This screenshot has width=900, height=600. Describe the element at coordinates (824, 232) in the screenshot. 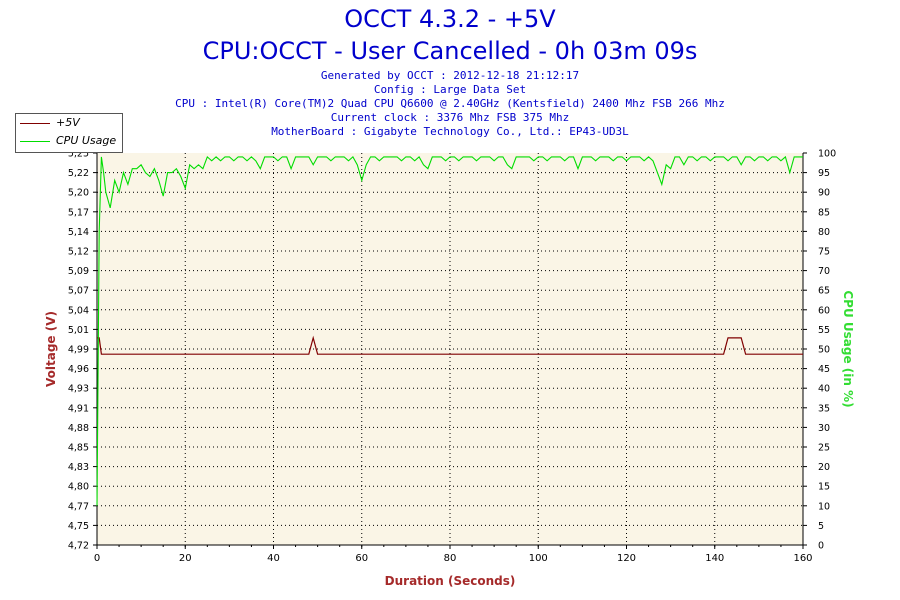

I see `y2-tick-label: 80` at that location.